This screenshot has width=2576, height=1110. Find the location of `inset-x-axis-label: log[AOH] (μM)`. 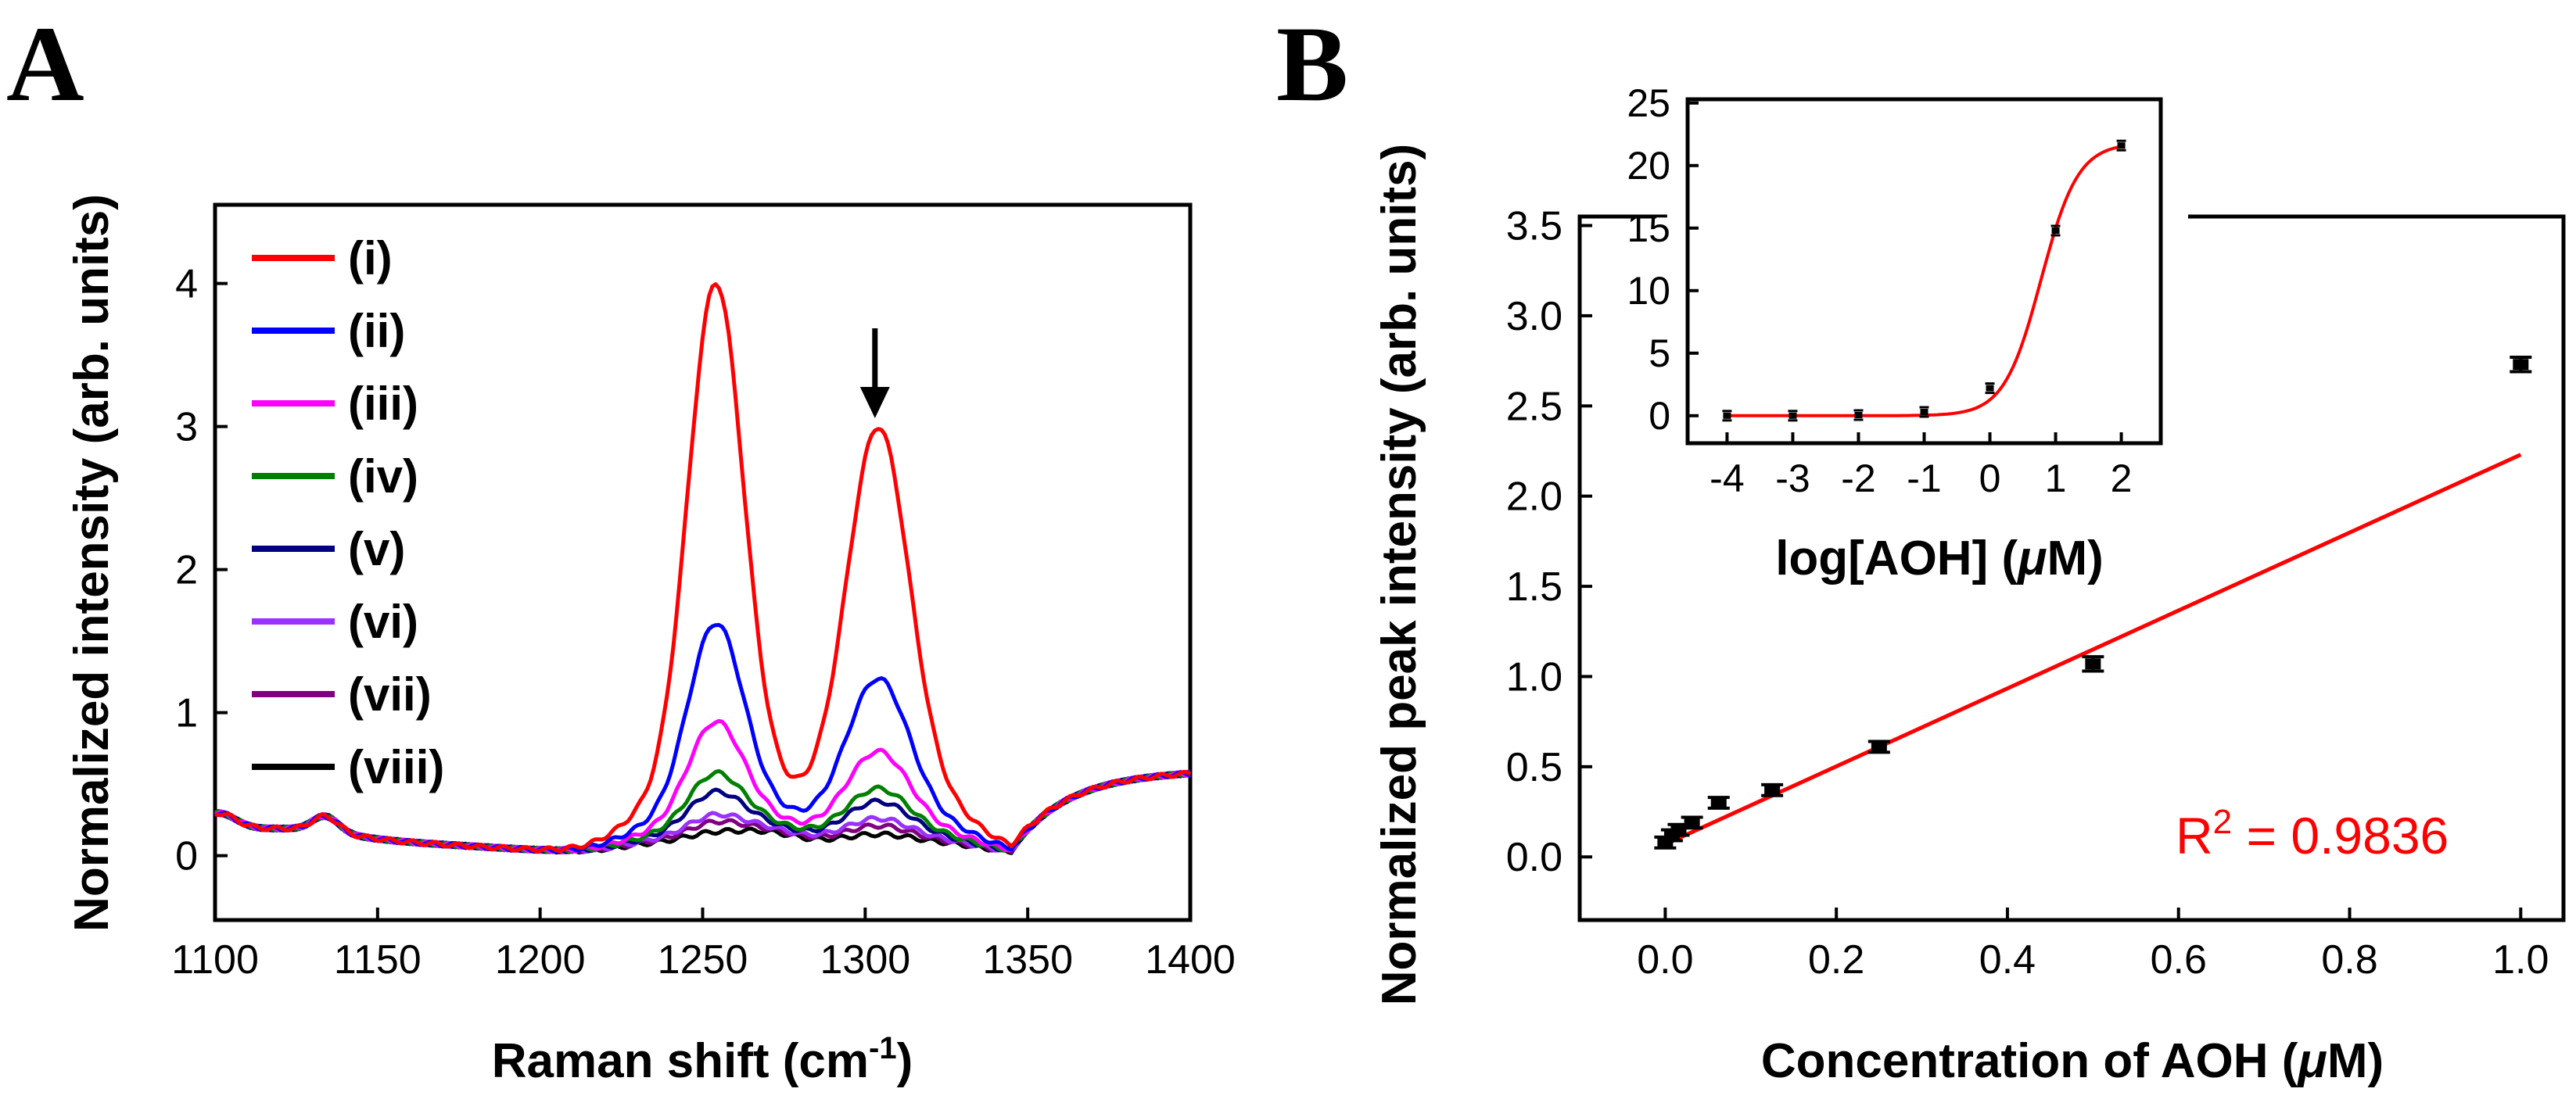

inset-x-axis-label: log[AOH] (μM) is located at coordinates (1939, 558).